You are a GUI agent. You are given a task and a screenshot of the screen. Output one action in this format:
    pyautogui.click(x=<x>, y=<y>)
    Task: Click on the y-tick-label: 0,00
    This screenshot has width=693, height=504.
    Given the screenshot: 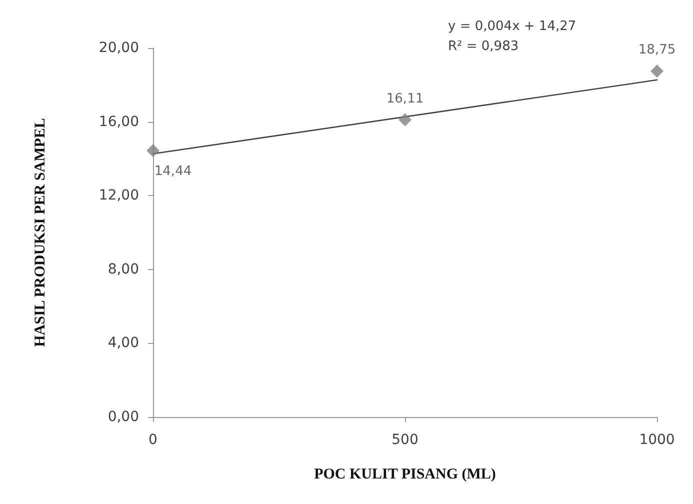 What is the action you would take?
    pyautogui.click(x=123, y=417)
    